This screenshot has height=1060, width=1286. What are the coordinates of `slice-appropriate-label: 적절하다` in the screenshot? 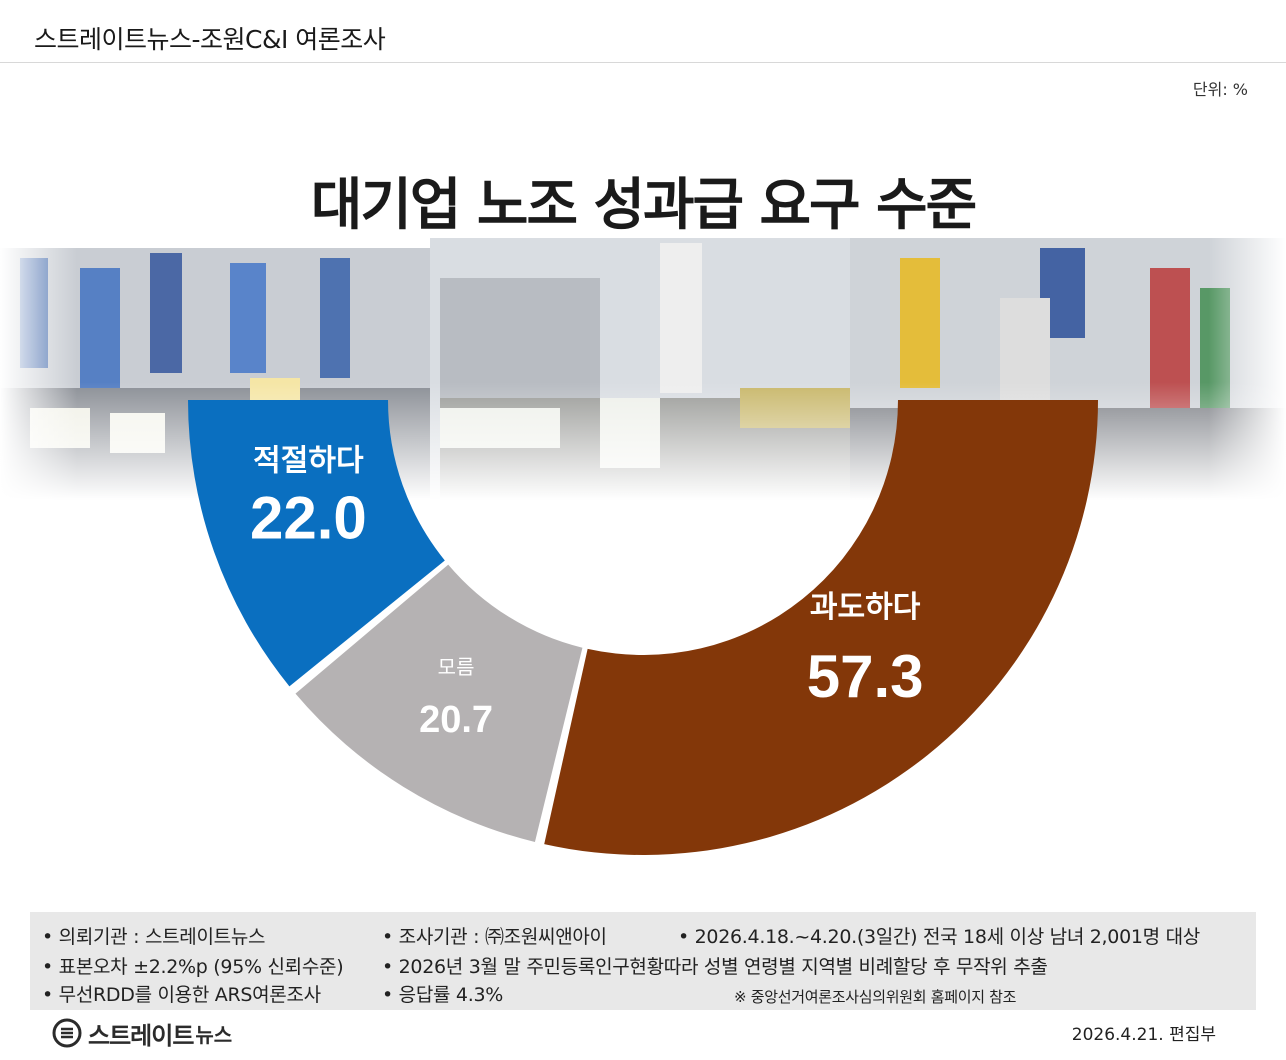 It's located at (308, 461).